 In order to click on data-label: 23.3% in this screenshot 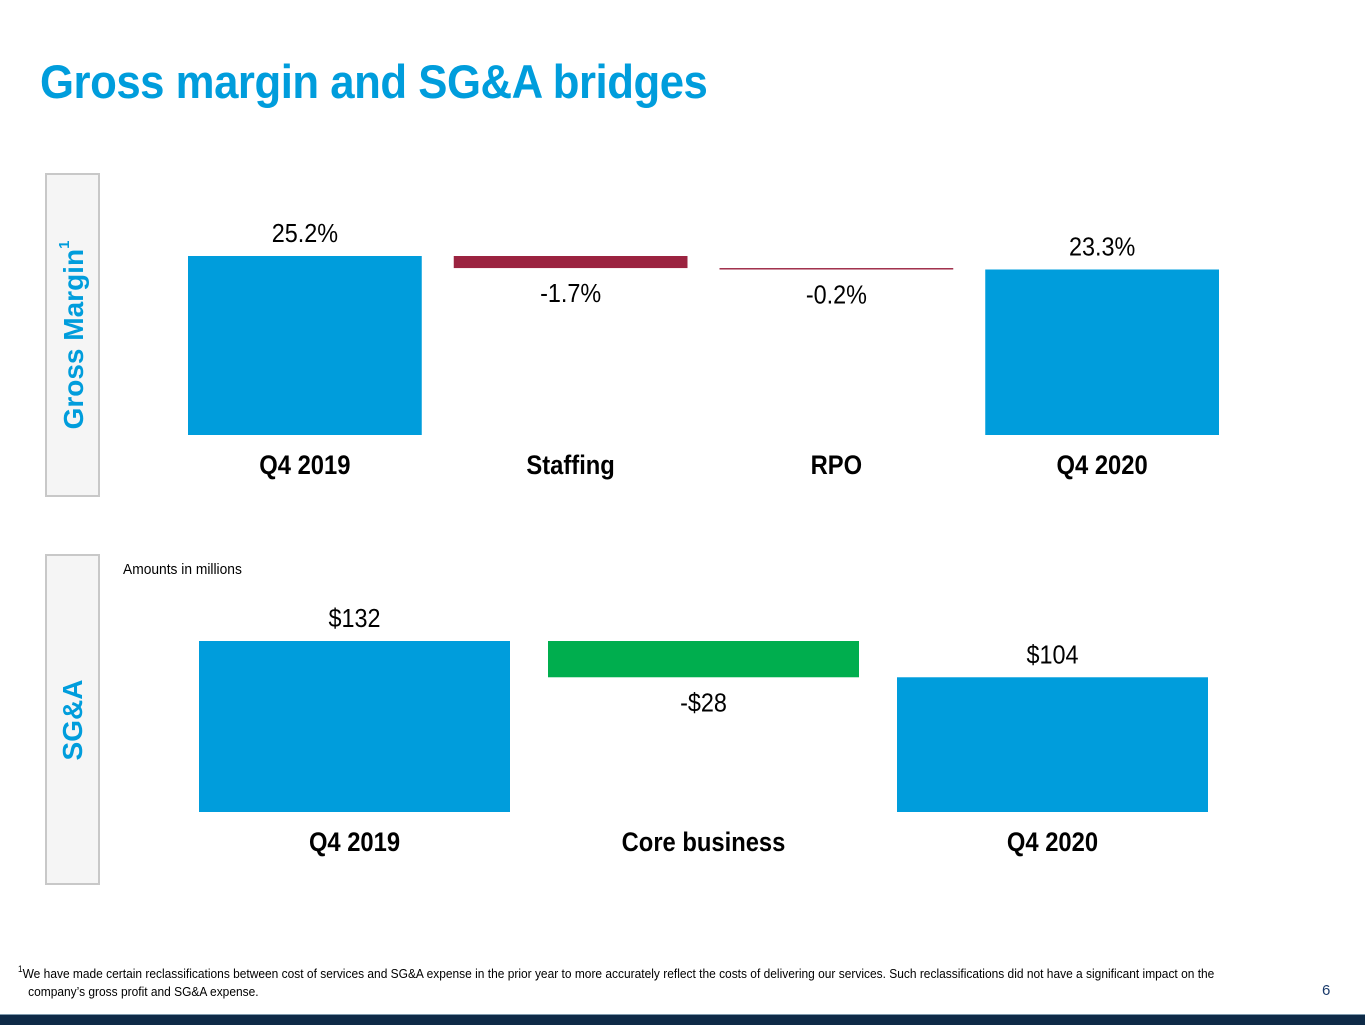, I will do `click(1102, 247)`.